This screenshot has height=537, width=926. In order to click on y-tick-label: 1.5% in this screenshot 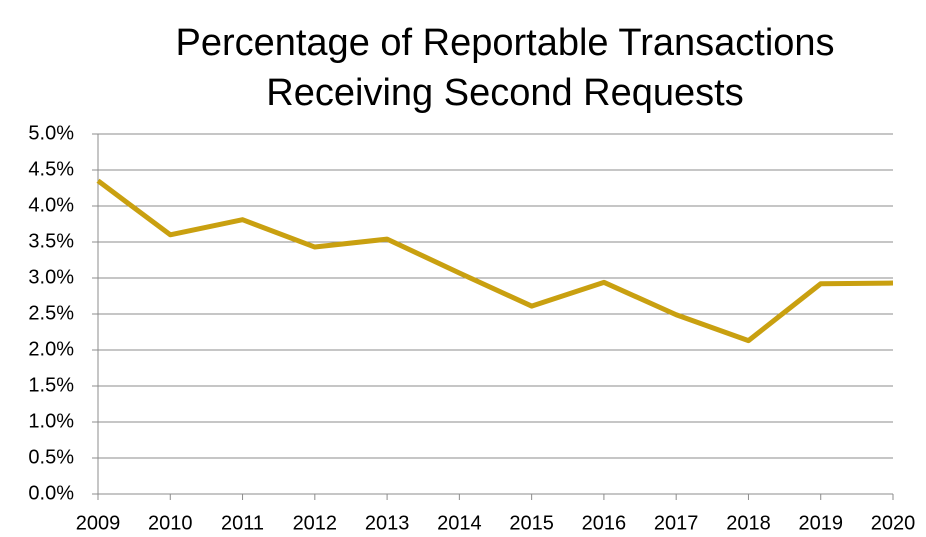, I will do `click(51, 385)`.